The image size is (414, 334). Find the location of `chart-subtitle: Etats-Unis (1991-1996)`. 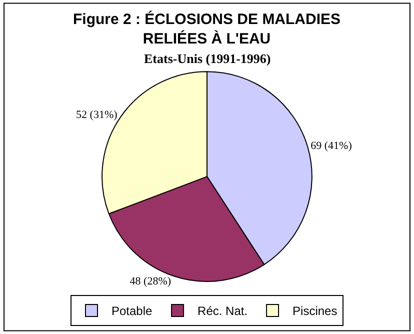

chart-subtitle: Etats-Unis (1991-1996) is located at coordinates (207, 58).